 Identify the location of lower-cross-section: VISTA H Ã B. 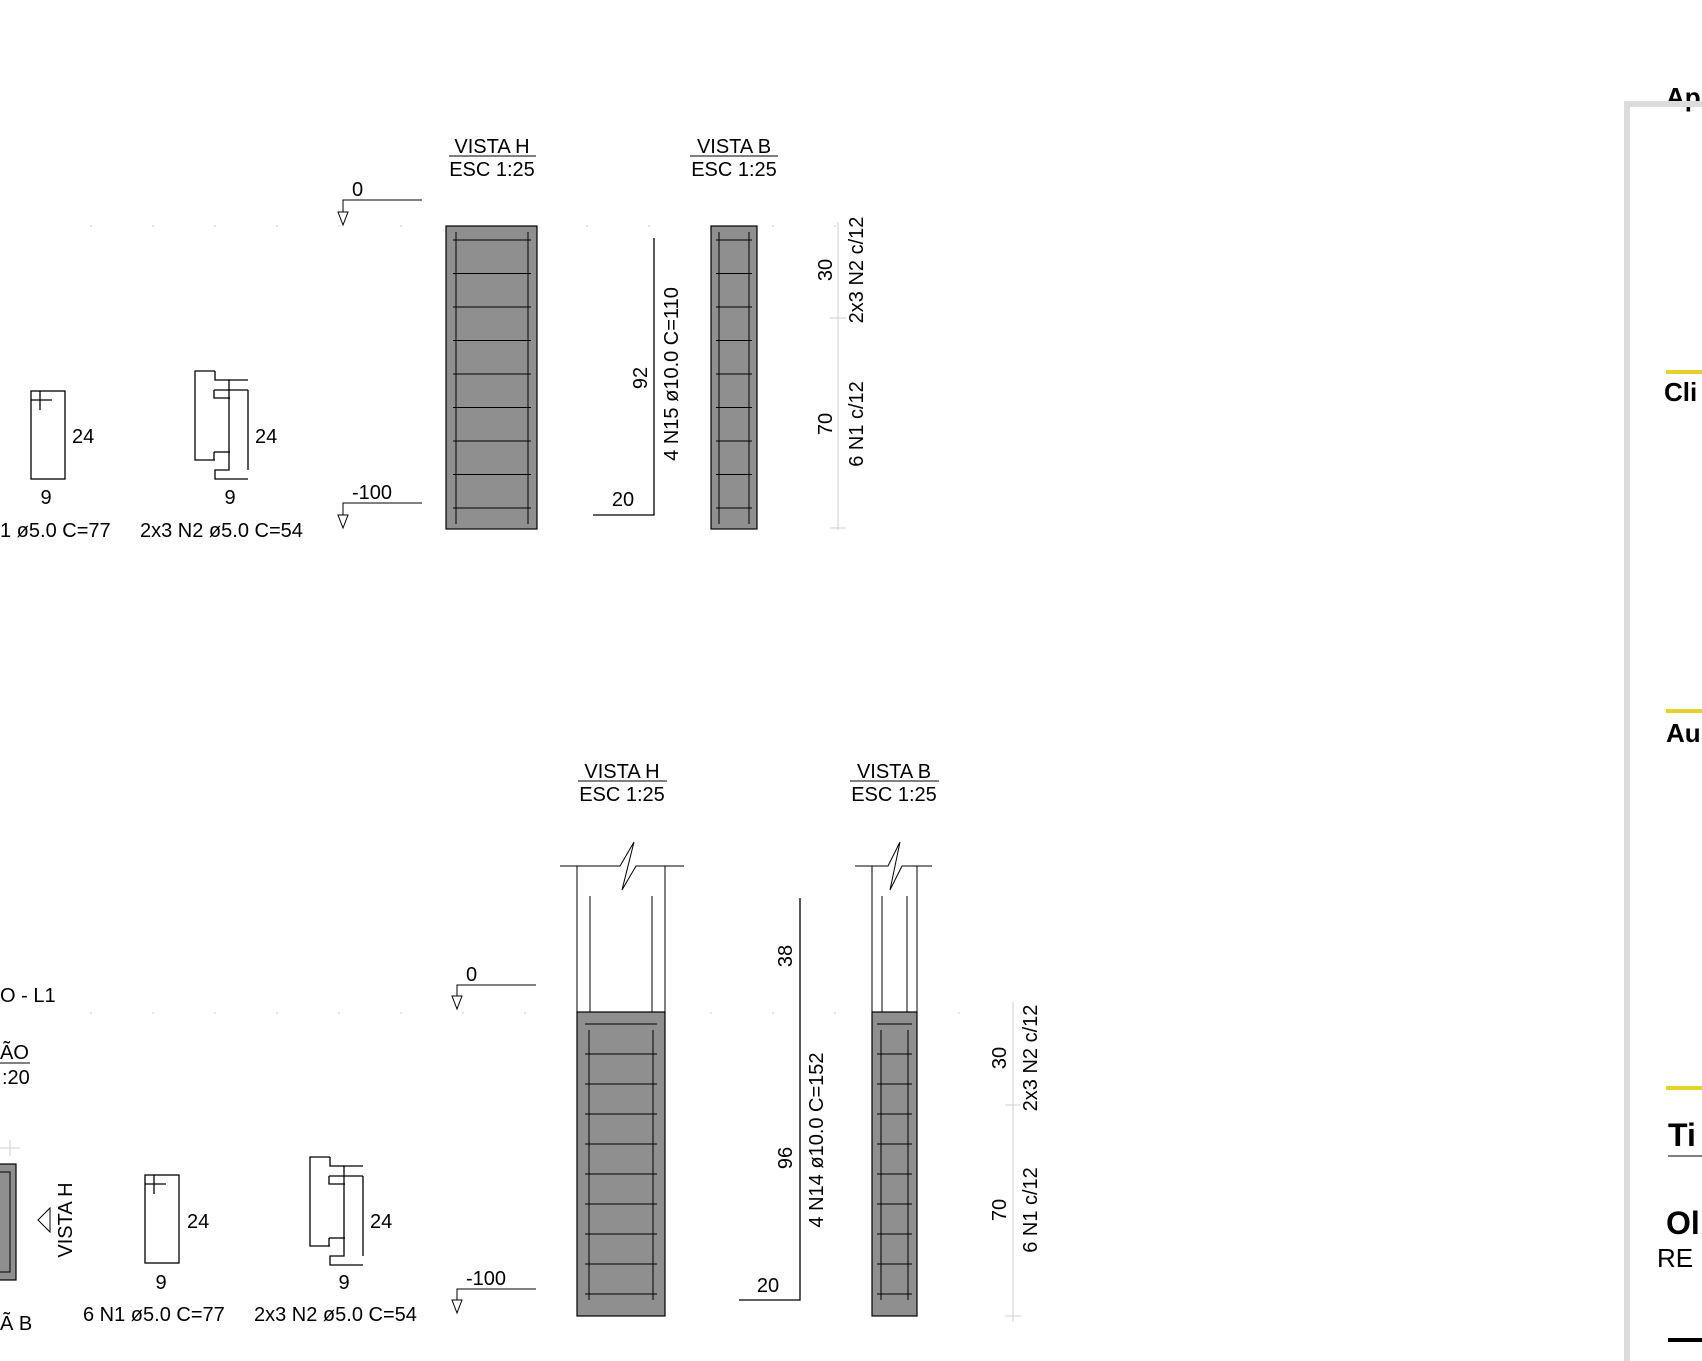
(38, 1237).